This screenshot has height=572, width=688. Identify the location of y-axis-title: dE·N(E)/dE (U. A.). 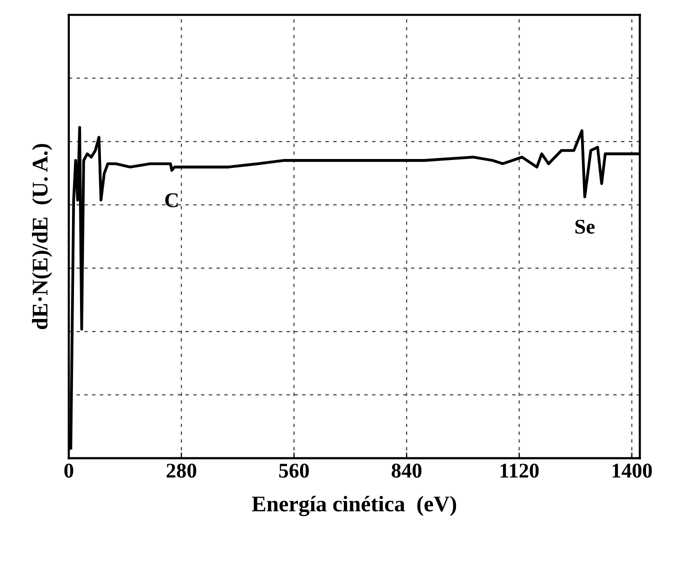
(42, 237).